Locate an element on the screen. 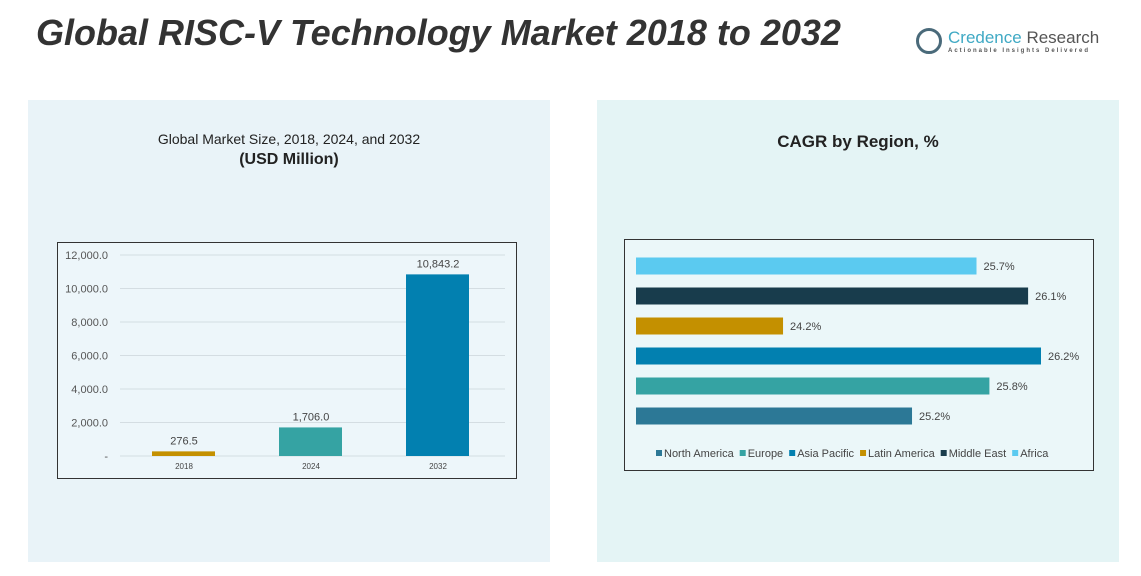 The image size is (1141, 576). data-label: 10,843.2 is located at coordinates (438, 264).